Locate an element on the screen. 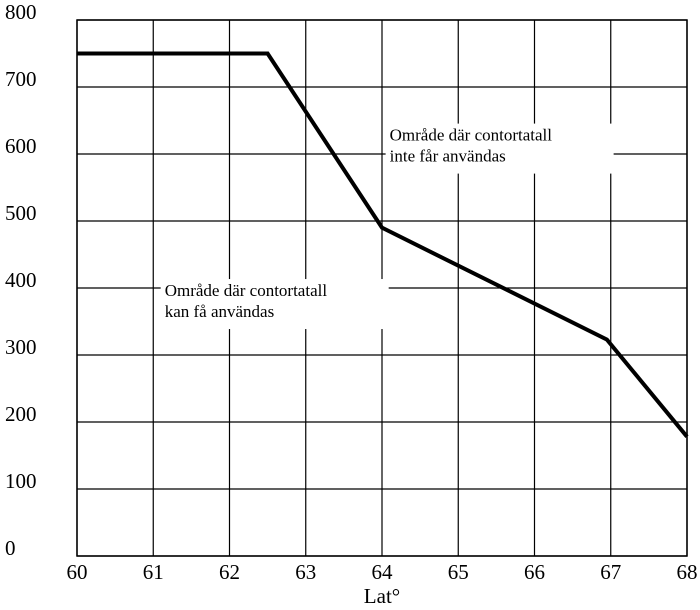  x-tick-label: 66 is located at coordinates (534, 572).